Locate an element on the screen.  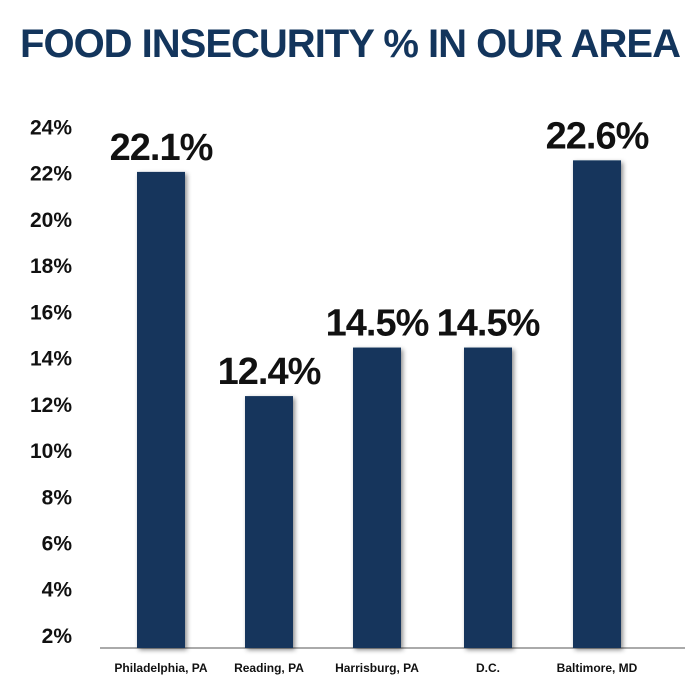
chart-title: FOOD INSECURITY % IN OUR AREA is located at coordinates (350, 44).